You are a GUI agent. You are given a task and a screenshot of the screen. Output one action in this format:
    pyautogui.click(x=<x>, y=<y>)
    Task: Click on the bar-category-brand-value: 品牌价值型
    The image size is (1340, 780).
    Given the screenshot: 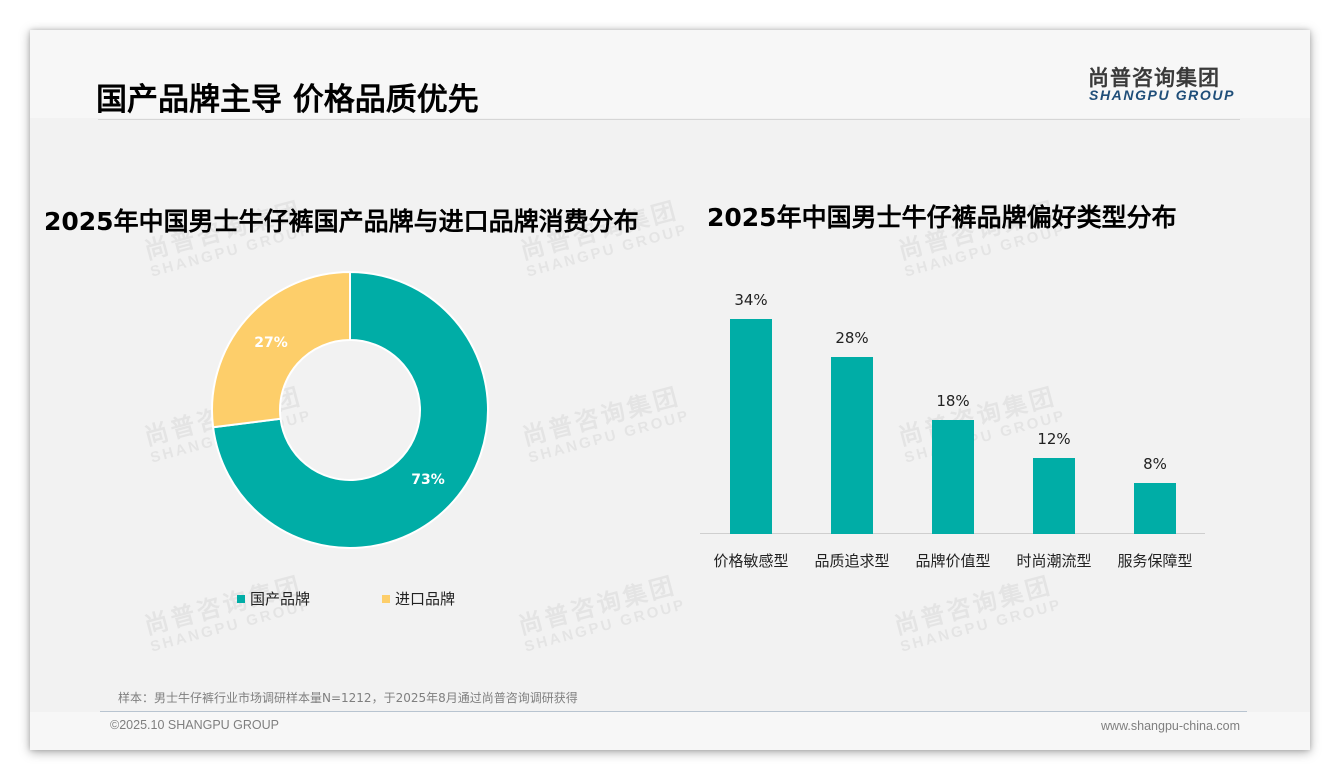 What is the action you would take?
    pyautogui.click(x=953, y=561)
    